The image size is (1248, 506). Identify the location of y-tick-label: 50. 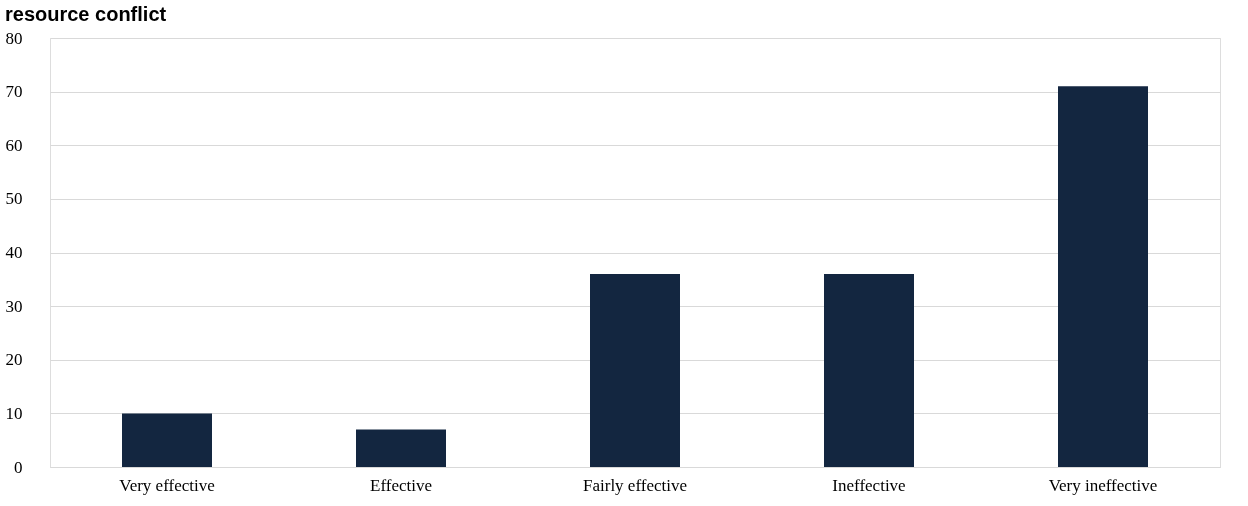
(14, 199).